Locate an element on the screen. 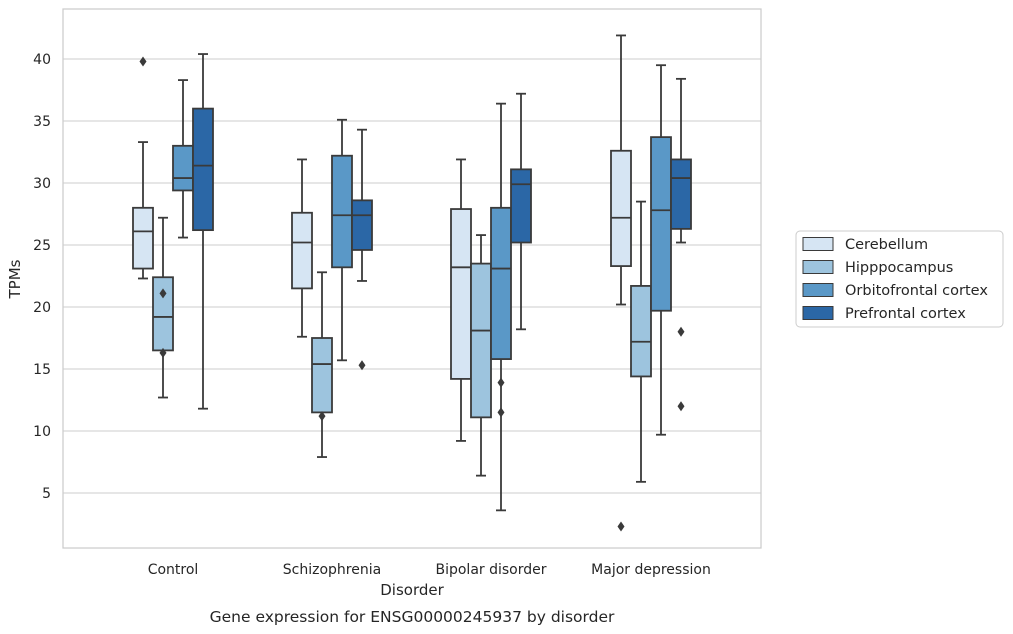  y-tick-label: 20 is located at coordinates (42, 308).